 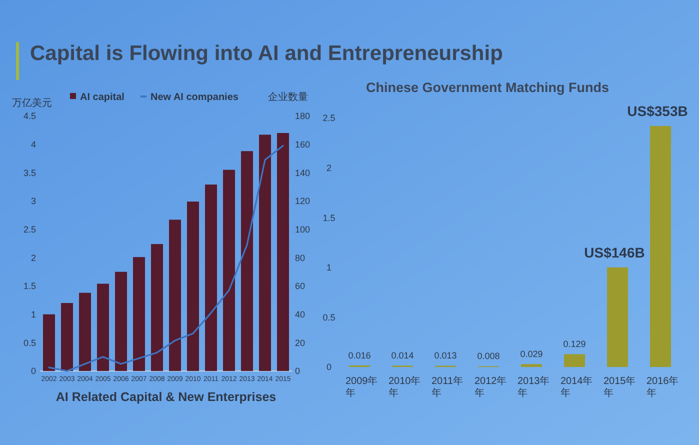 What do you see at coordinates (577, 388) in the screenshot?
I see `x-tick-label: 2014年年` at bounding box center [577, 388].